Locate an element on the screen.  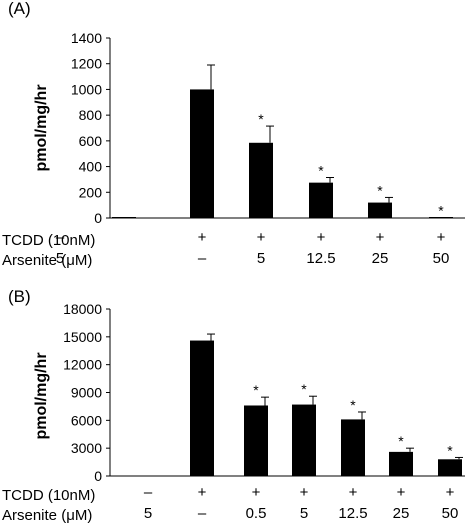
panel-a-y-tick-label: 800 is located at coordinates (91, 115).